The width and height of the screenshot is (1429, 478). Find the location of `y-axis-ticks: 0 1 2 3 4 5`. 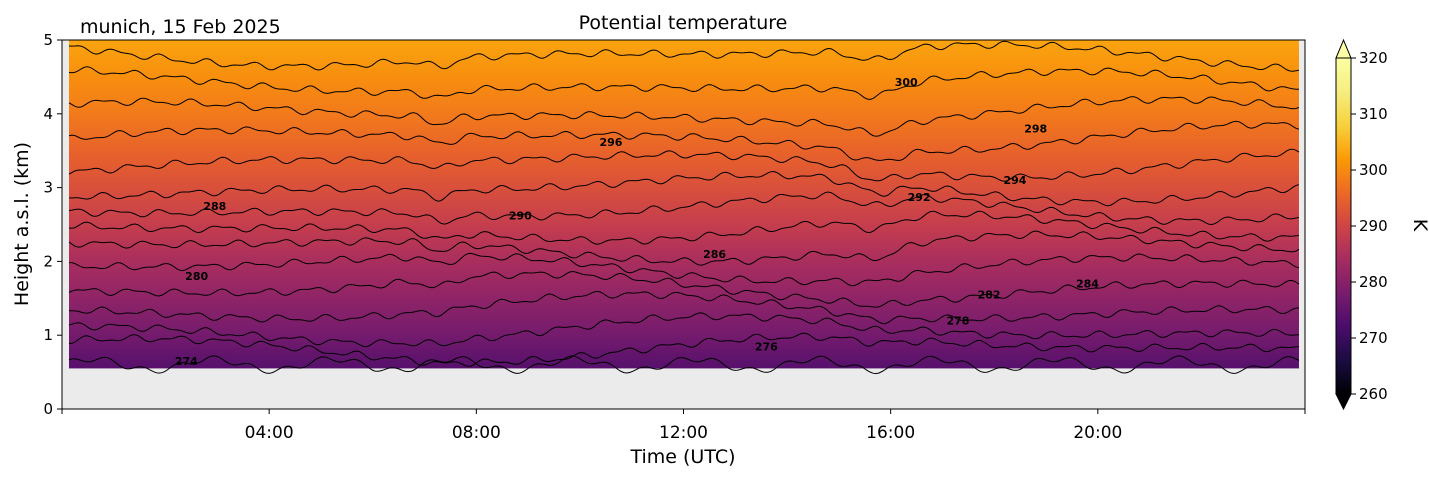

y-axis-ticks: 0 1 2 3 4 5 is located at coordinates (52, 224).